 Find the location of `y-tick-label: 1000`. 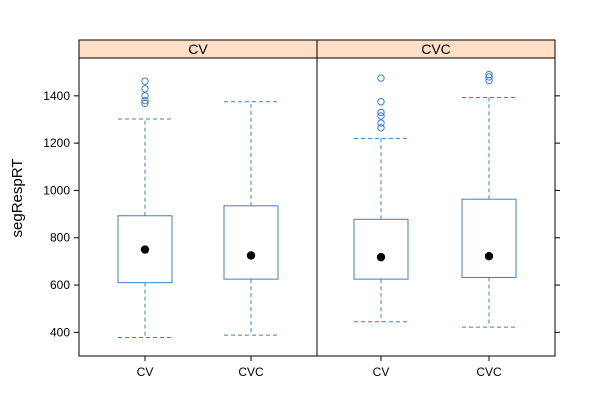

y-tick-label: 1000 is located at coordinates (56, 190).